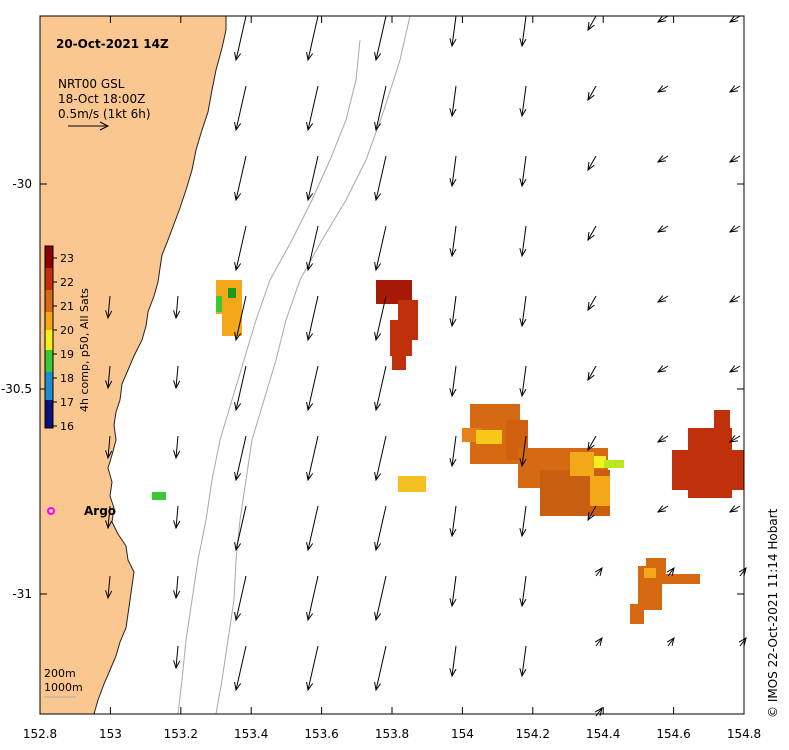 The width and height of the screenshot is (789, 750). I want to click on legend-arrow-icon, so click(89, 126).